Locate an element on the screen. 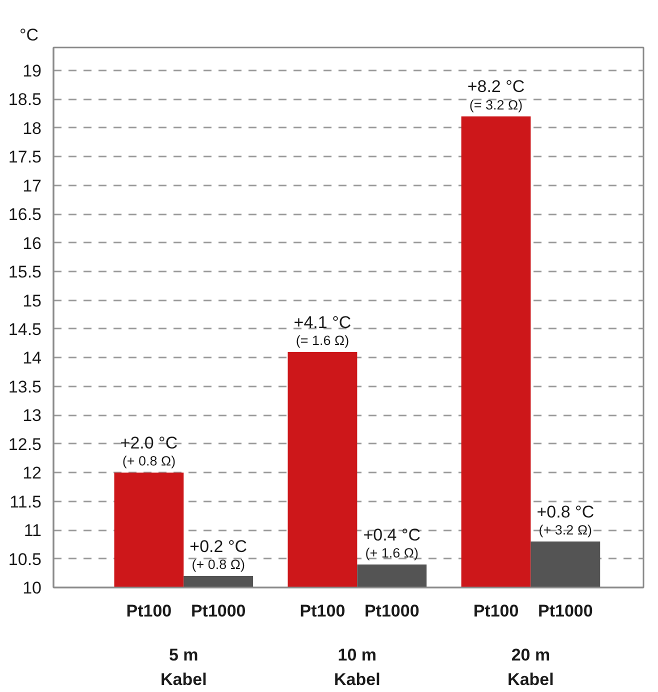  y-tick-label: 15.5 is located at coordinates (25, 272).